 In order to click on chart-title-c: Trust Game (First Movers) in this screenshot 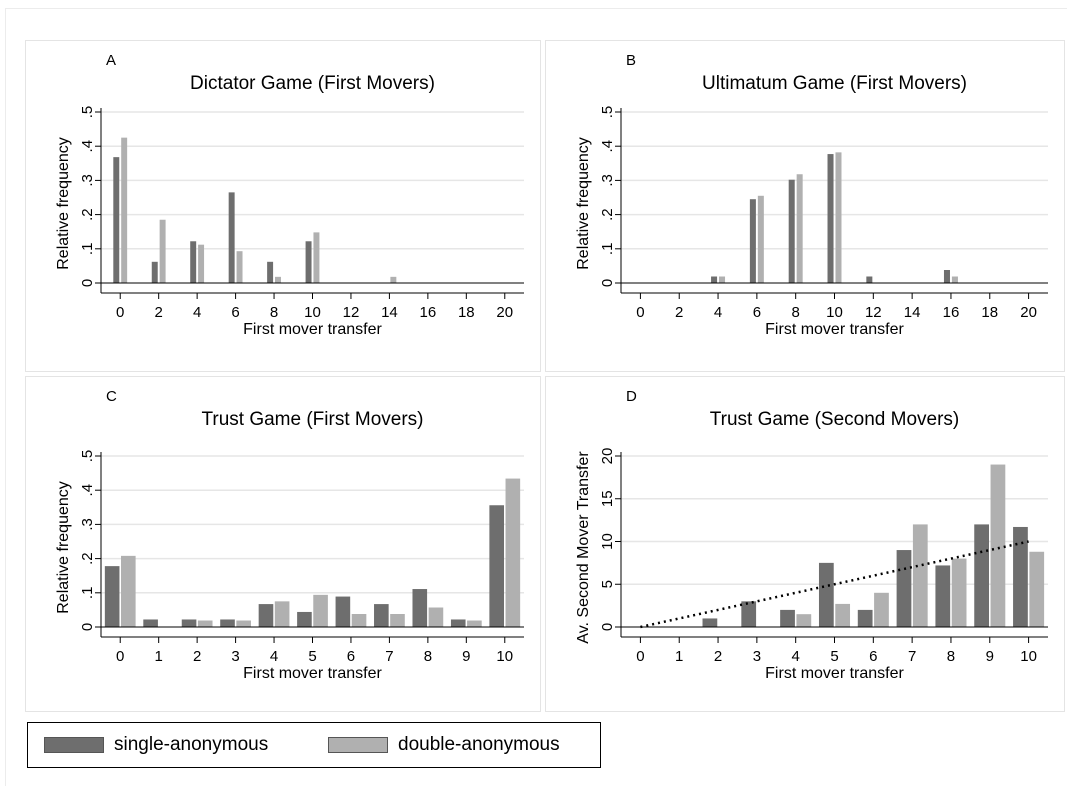, I will do `click(312, 419)`.